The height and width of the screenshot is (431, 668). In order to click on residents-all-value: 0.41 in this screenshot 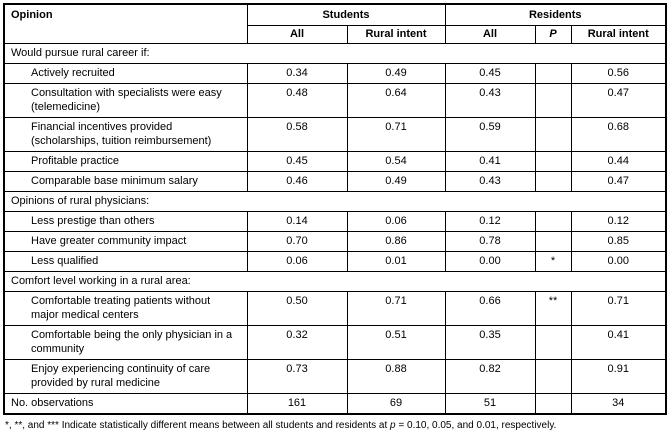, I will do `click(490, 161)`.